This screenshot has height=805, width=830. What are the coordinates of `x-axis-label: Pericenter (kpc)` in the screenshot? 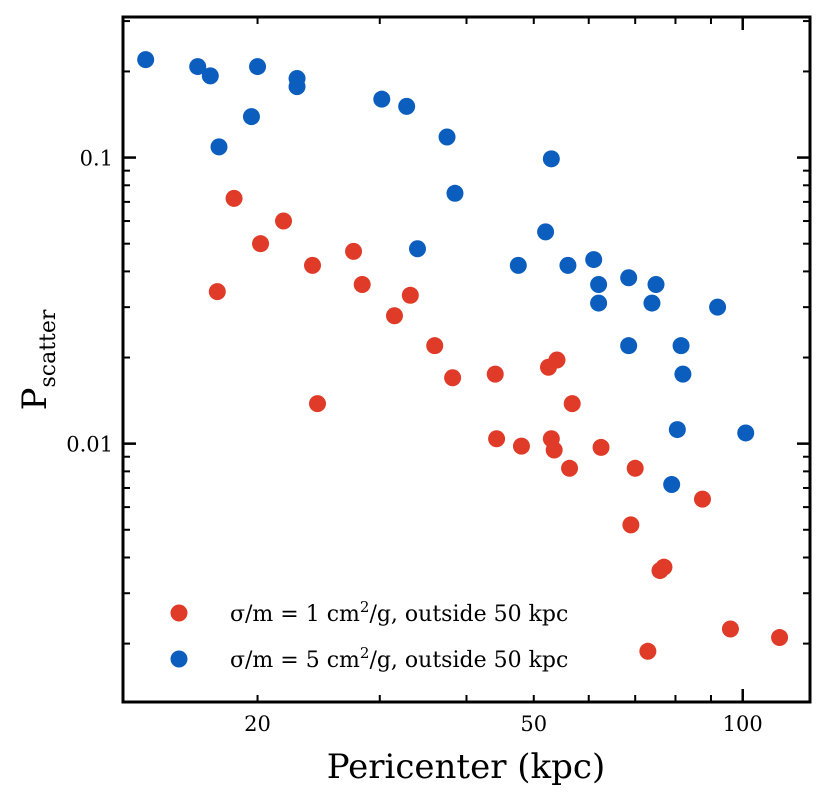 It's located at (466, 767).